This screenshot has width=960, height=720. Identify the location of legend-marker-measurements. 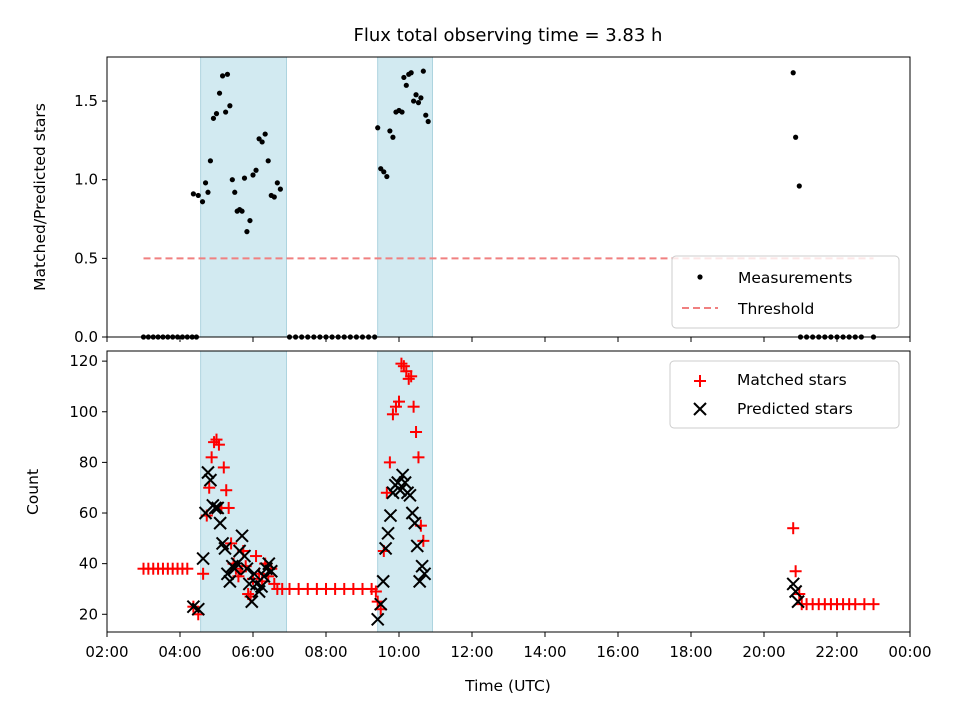
(700, 277).